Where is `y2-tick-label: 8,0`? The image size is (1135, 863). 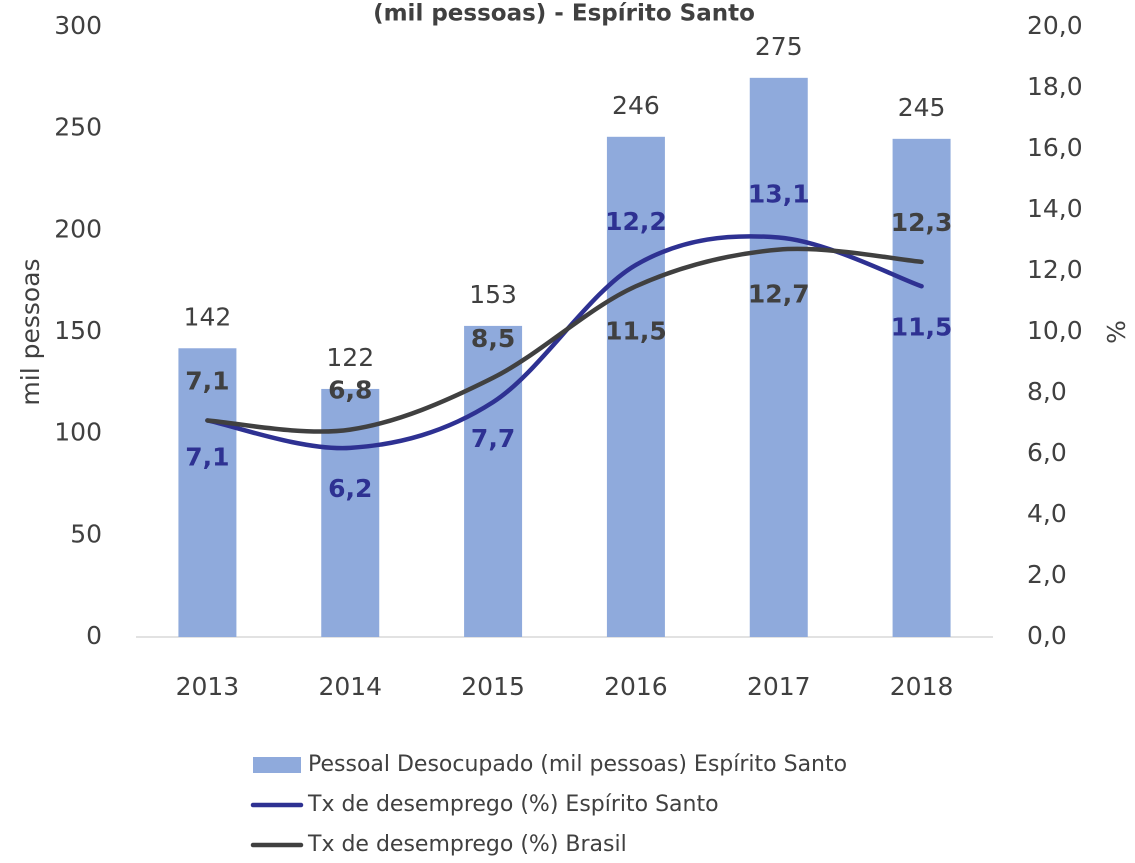 y2-tick-label: 8,0 is located at coordinates (1047, 391).